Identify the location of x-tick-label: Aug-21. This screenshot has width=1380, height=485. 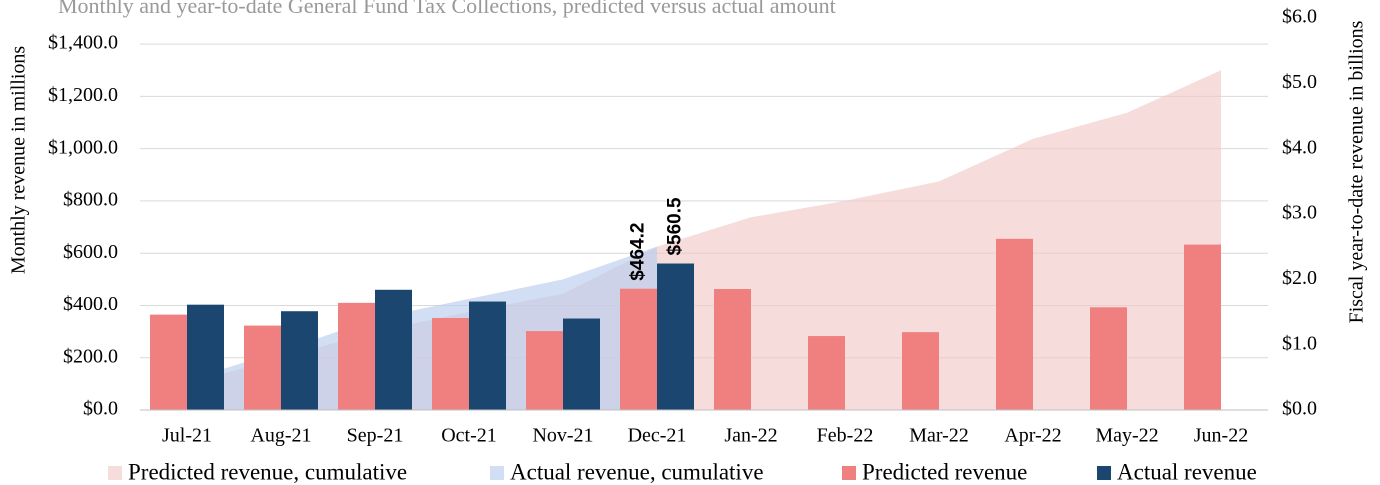
(280, 436).